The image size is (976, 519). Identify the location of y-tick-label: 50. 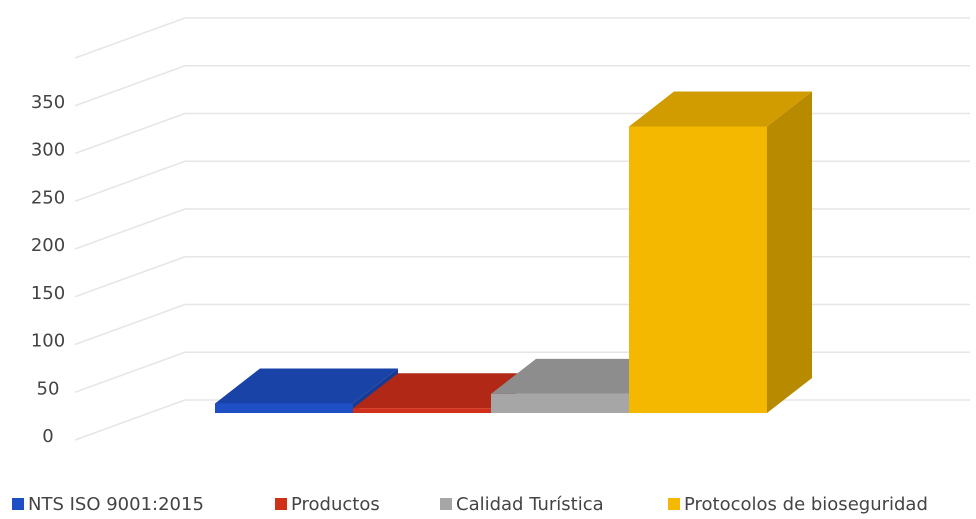
(48, 388).